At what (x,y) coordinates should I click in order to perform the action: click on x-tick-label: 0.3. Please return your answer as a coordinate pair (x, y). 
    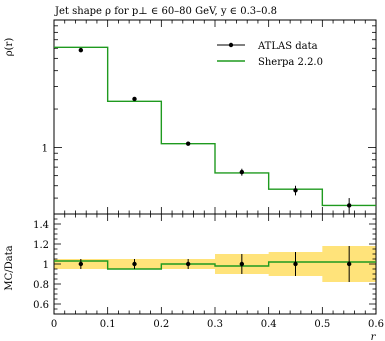
    Looking at the image, I should click on (215, 324).